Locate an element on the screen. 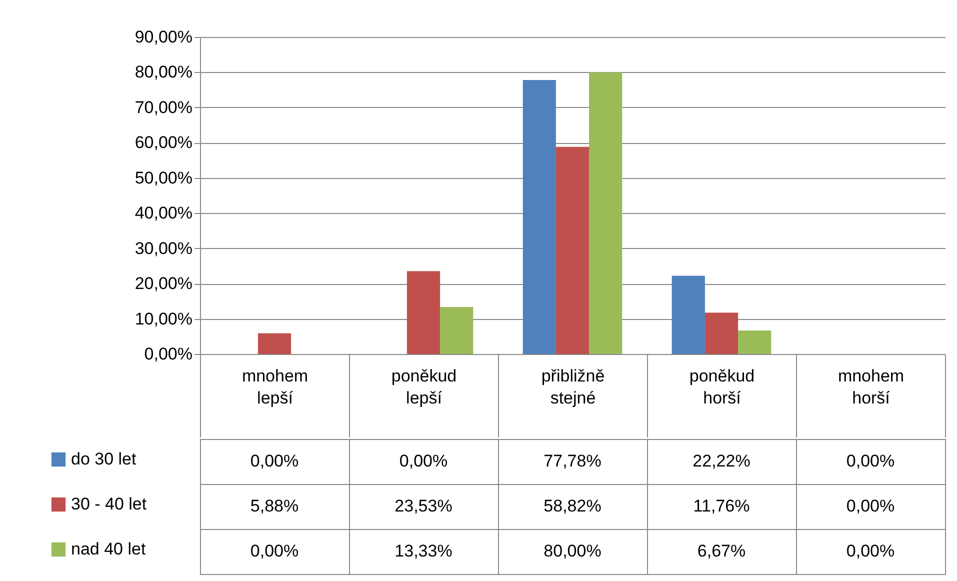 The height and width of the screenshot is (581, 957). legend-label: 30 - 40 let is located at coordinates (109, 504).